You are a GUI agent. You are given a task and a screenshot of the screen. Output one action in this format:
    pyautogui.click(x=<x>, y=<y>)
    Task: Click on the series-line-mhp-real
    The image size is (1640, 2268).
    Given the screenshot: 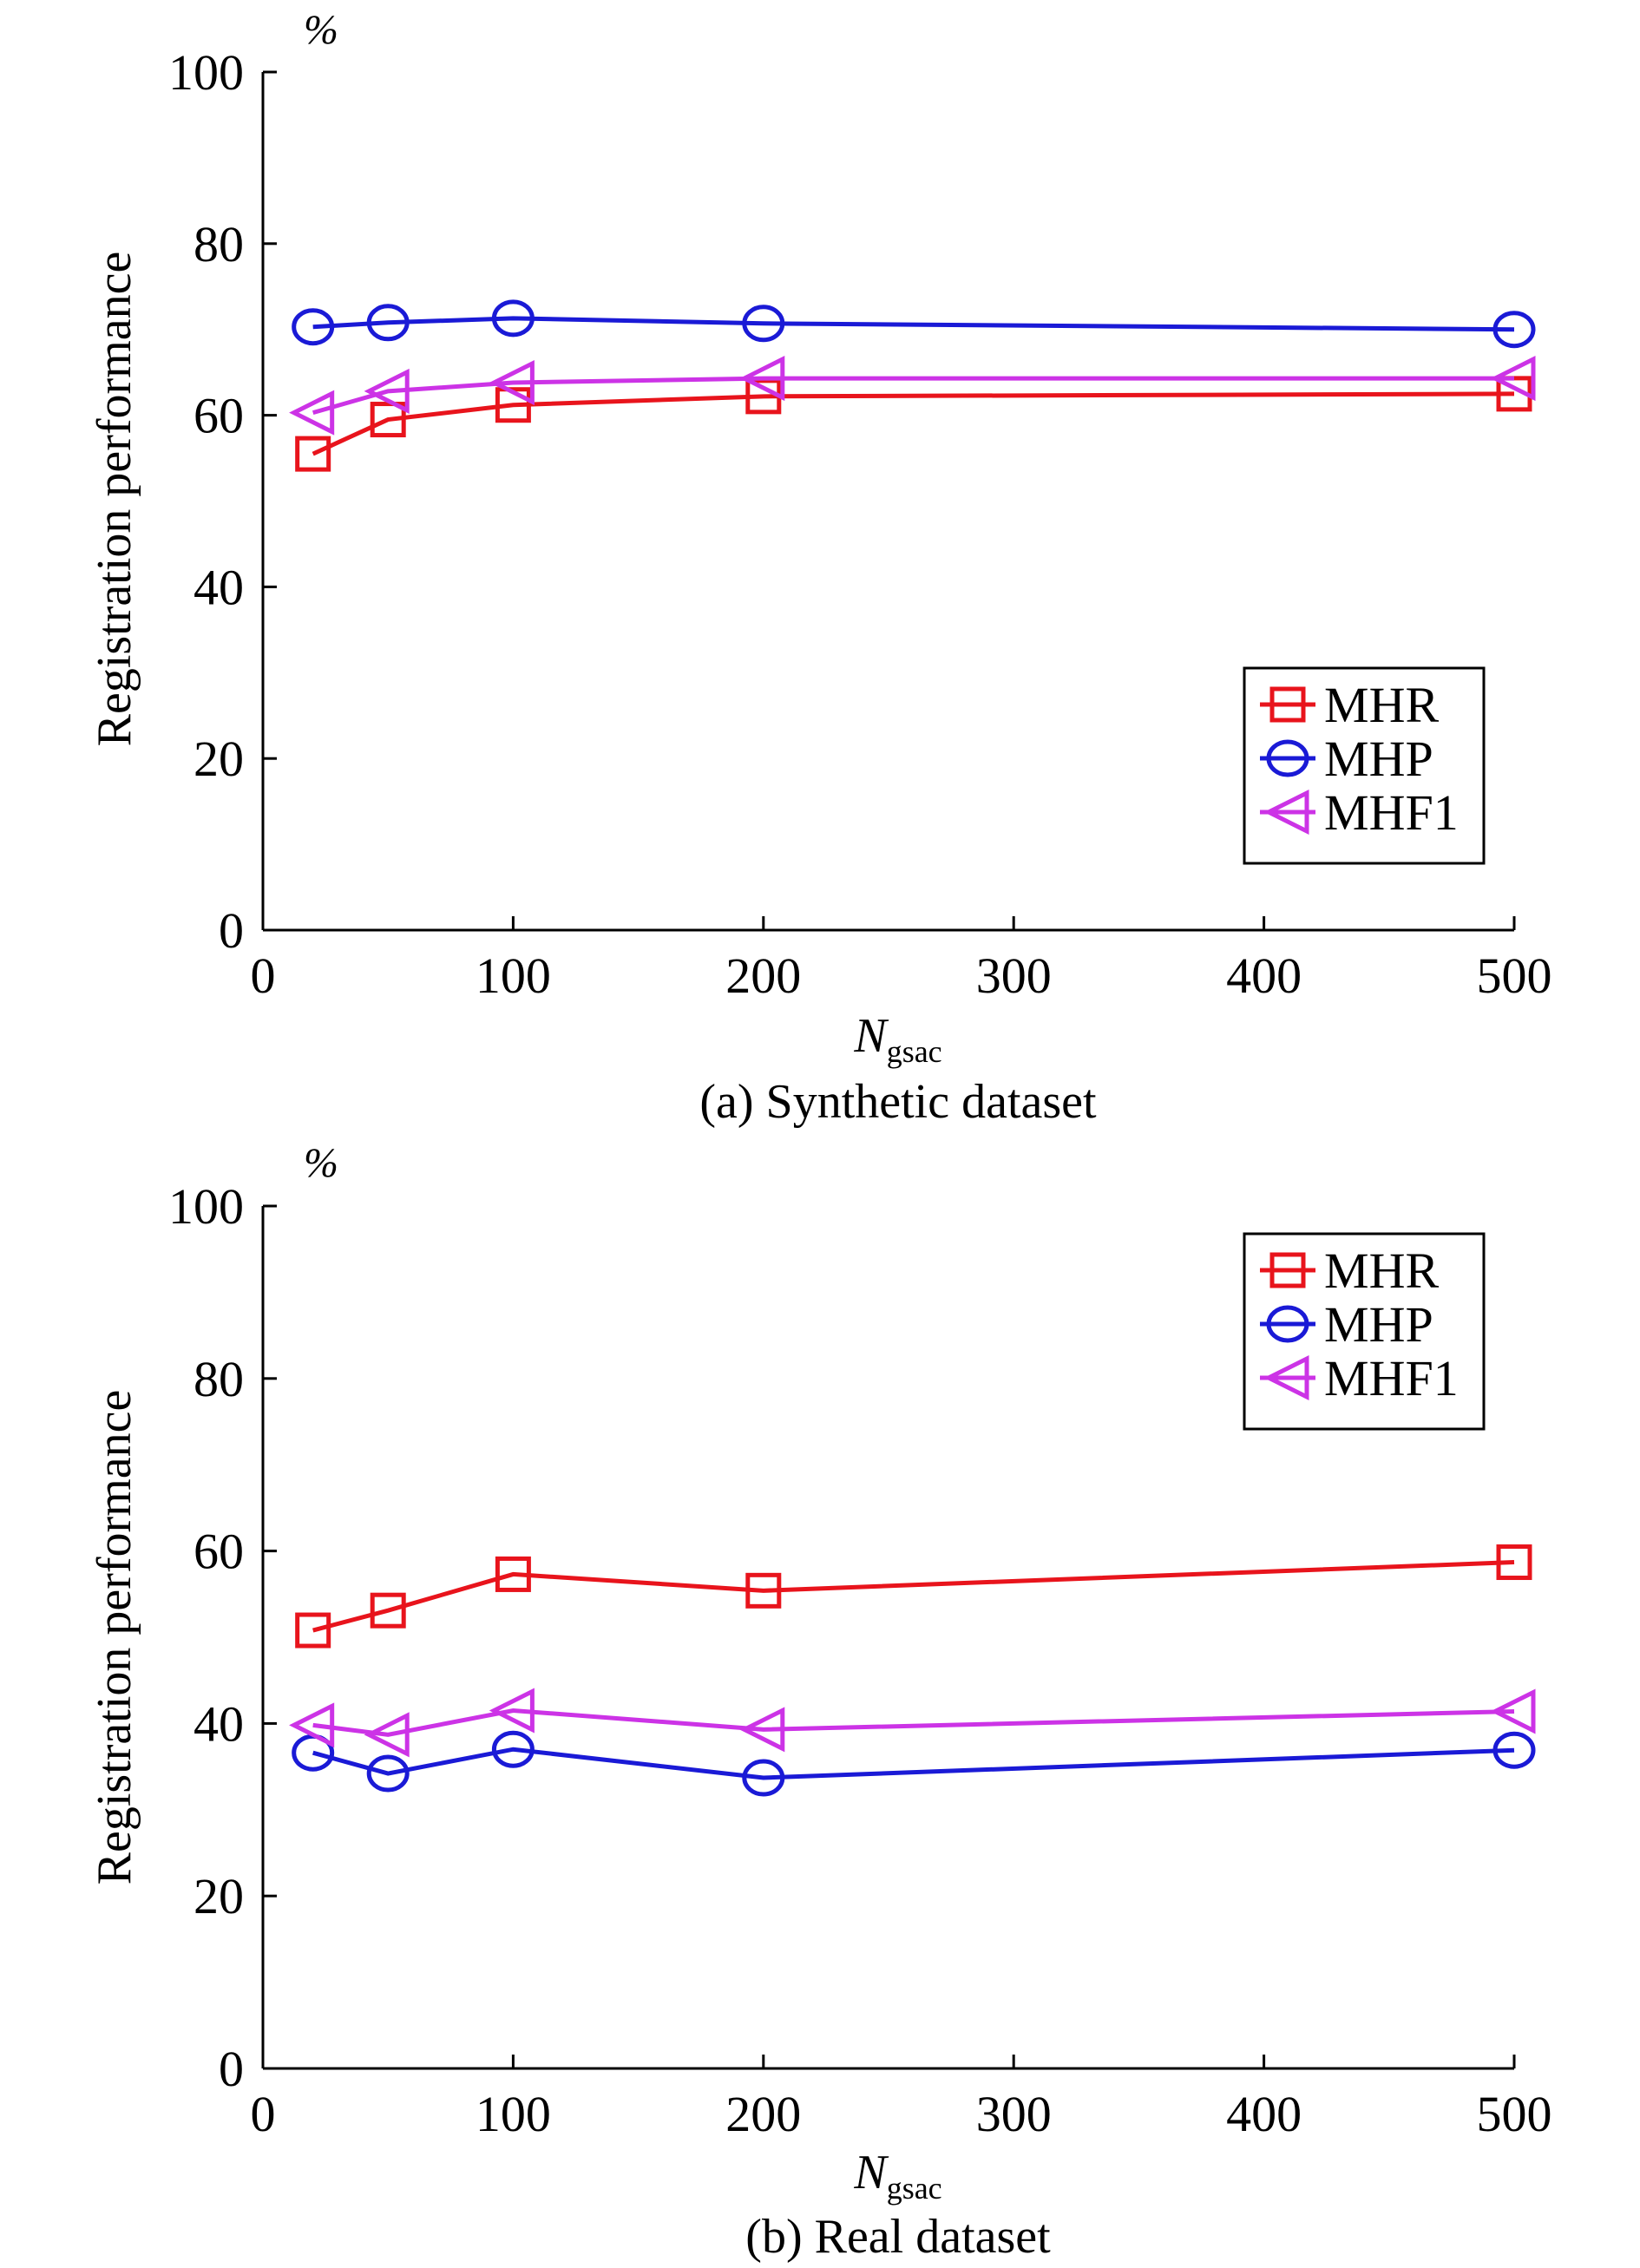 What is the action you would take?
    pyautogui.click(x=913, y=1763)
    